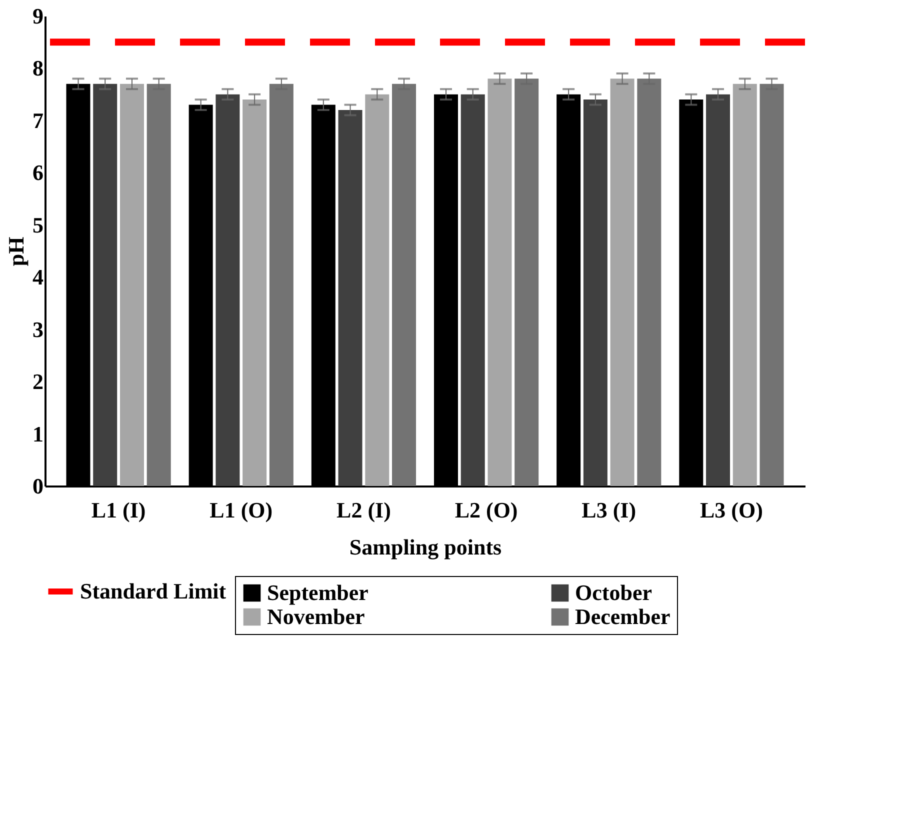  What do you see at coordinates (731, 510) in the screenshot?
I see `x-tick-label: L3 (O)` at bounding box center [731, 510].